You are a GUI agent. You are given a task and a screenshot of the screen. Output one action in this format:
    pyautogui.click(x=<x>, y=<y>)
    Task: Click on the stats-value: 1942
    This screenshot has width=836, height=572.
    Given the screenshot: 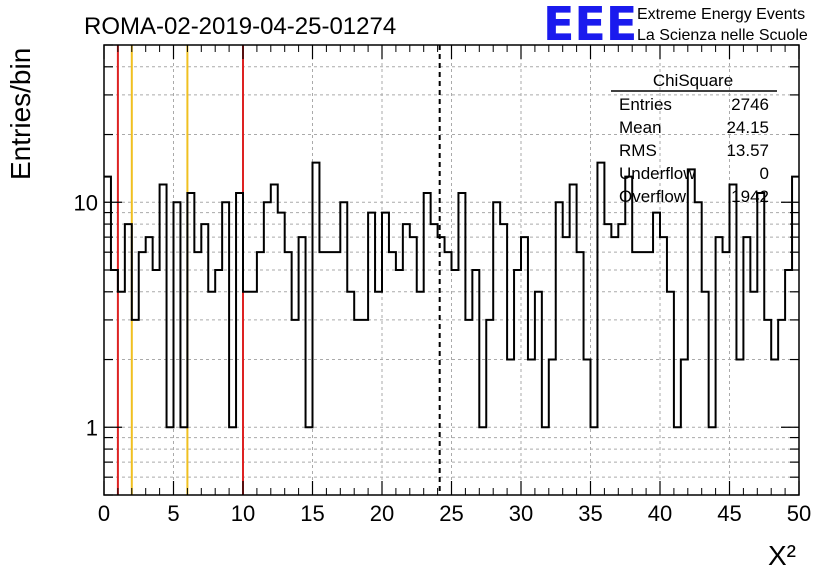 What is the action you would take?
    pyautogui.click(x=750, y=196)
    